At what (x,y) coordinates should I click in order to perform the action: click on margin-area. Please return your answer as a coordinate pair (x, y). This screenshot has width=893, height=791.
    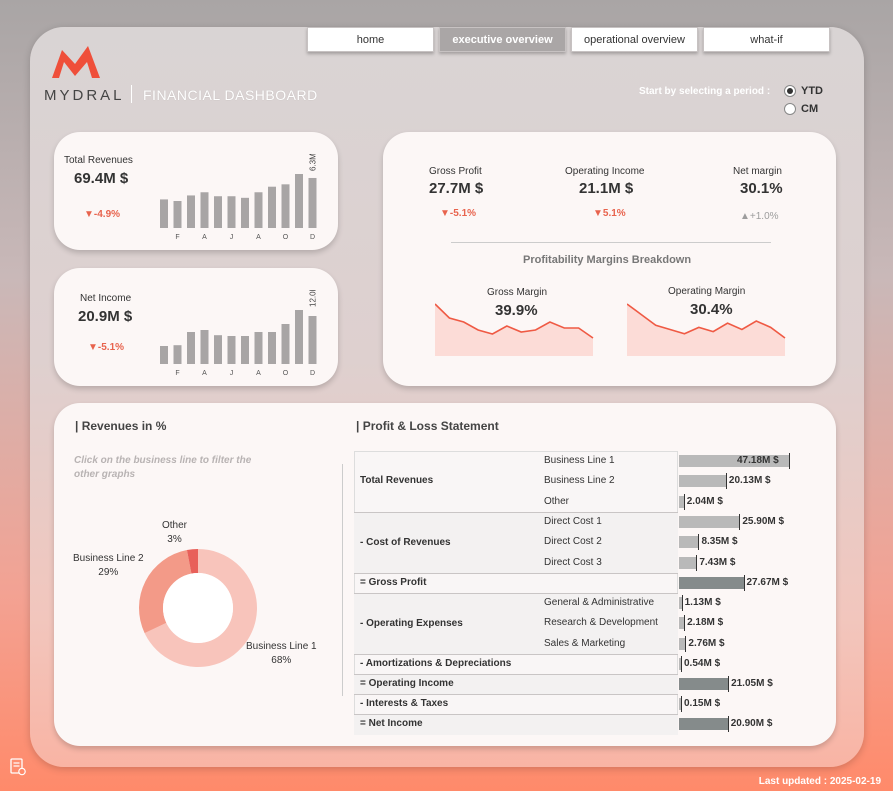
    Looking at the image, I should click on (514, 330).